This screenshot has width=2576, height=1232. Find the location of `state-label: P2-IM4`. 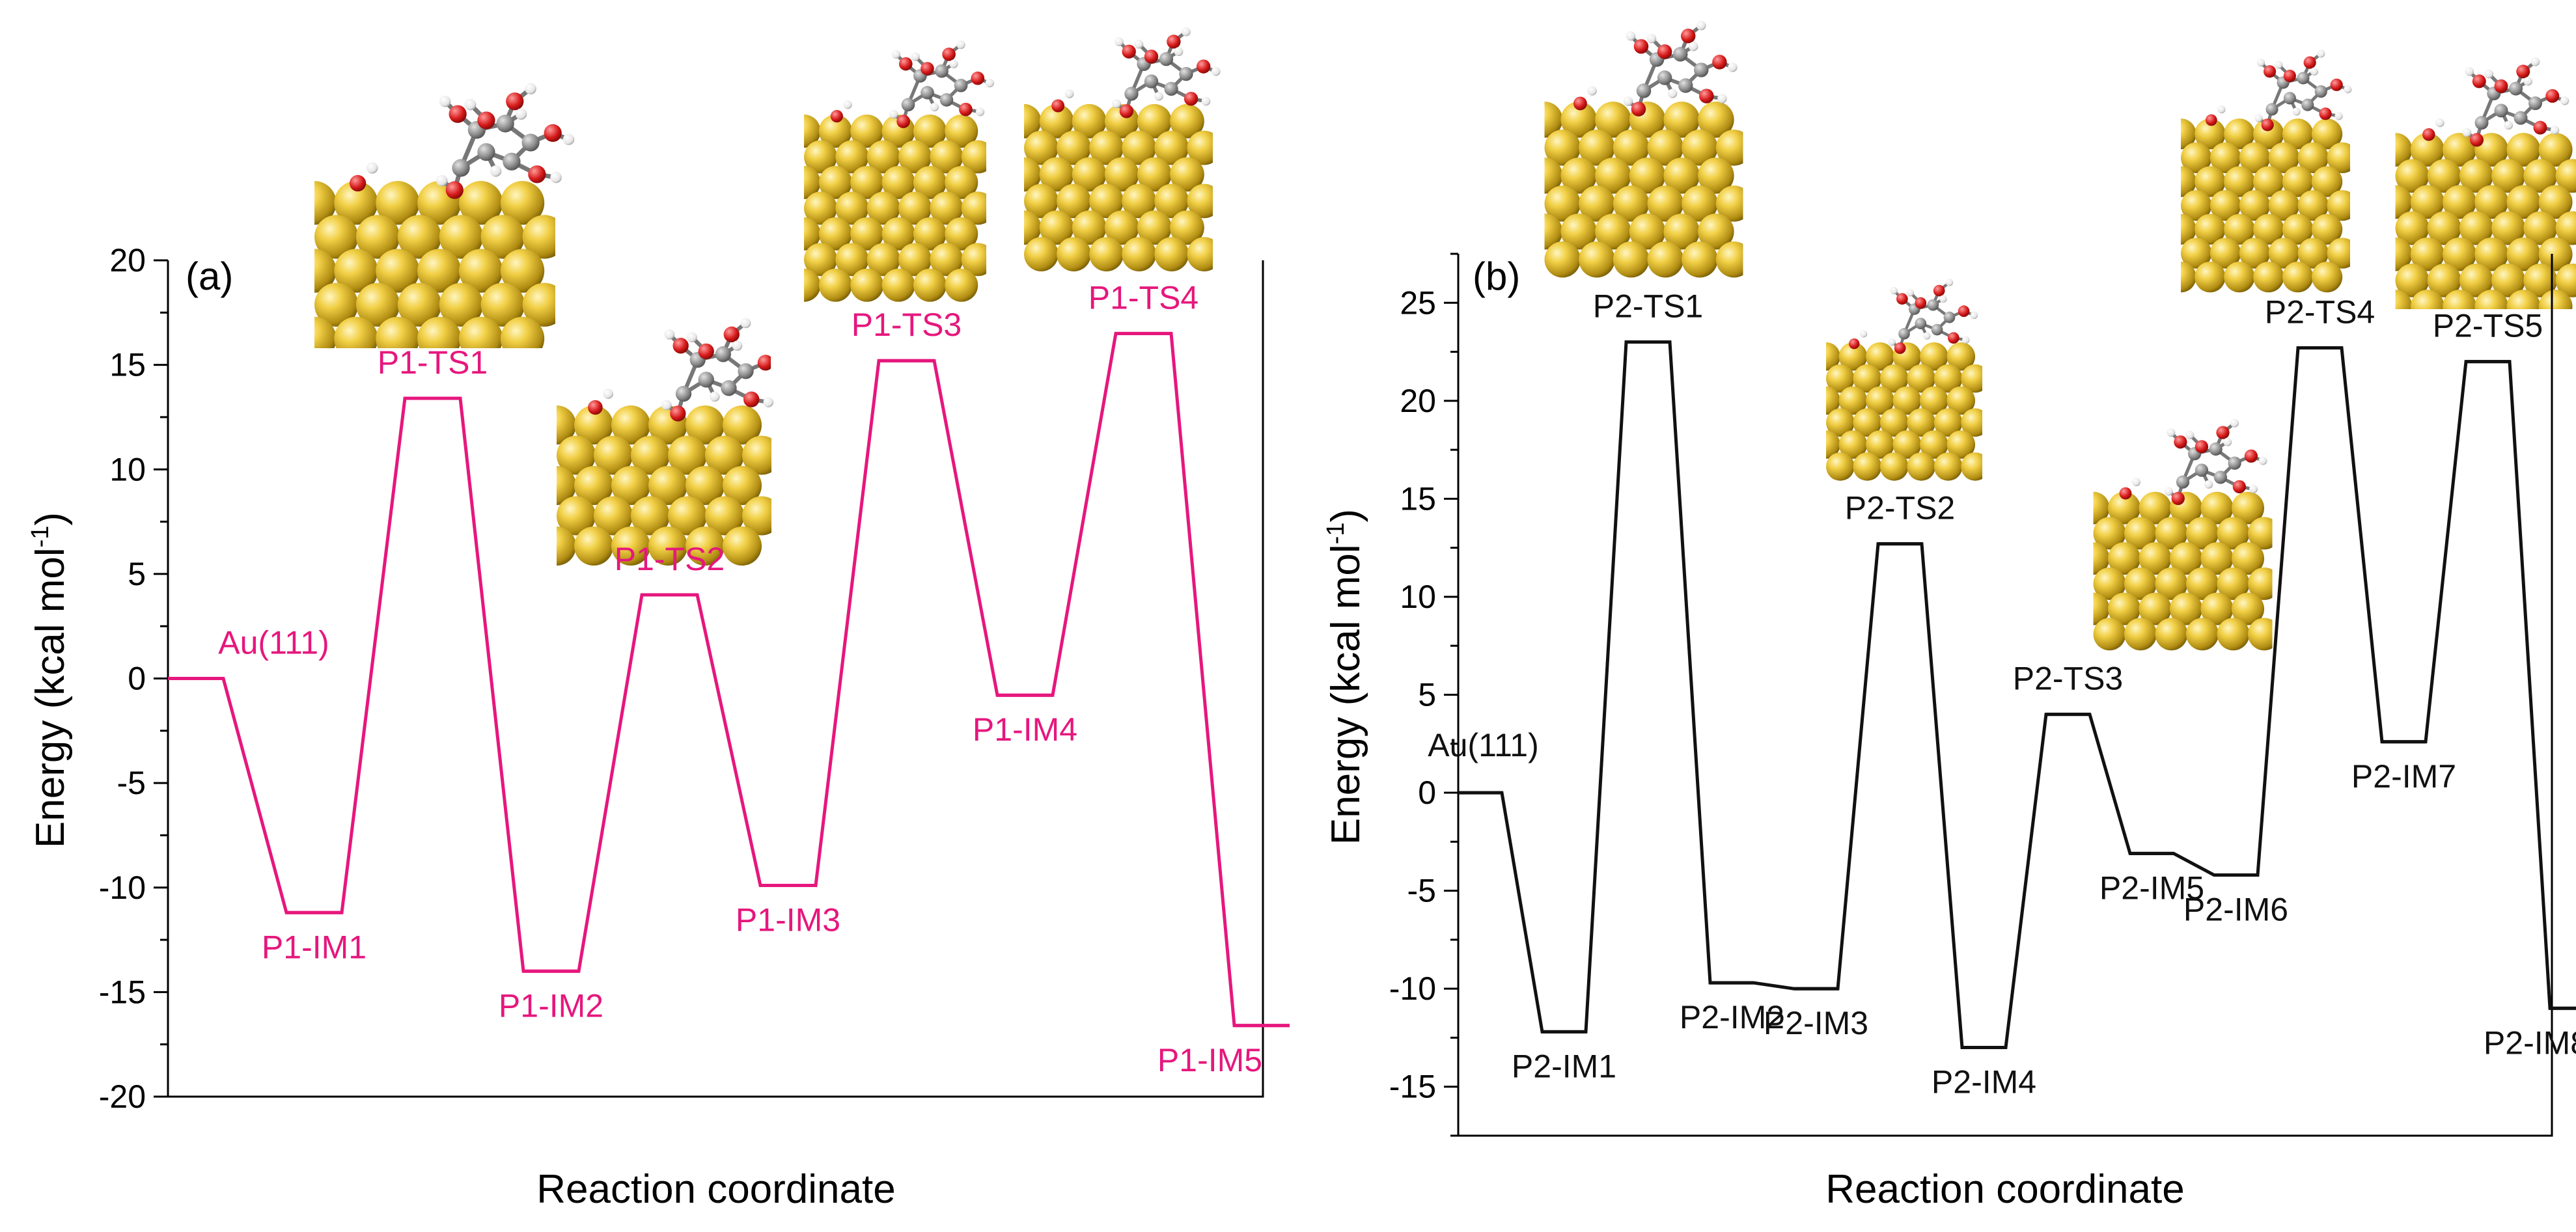

state-label: P2-IM4 is located at coordinates (1984, 1082).